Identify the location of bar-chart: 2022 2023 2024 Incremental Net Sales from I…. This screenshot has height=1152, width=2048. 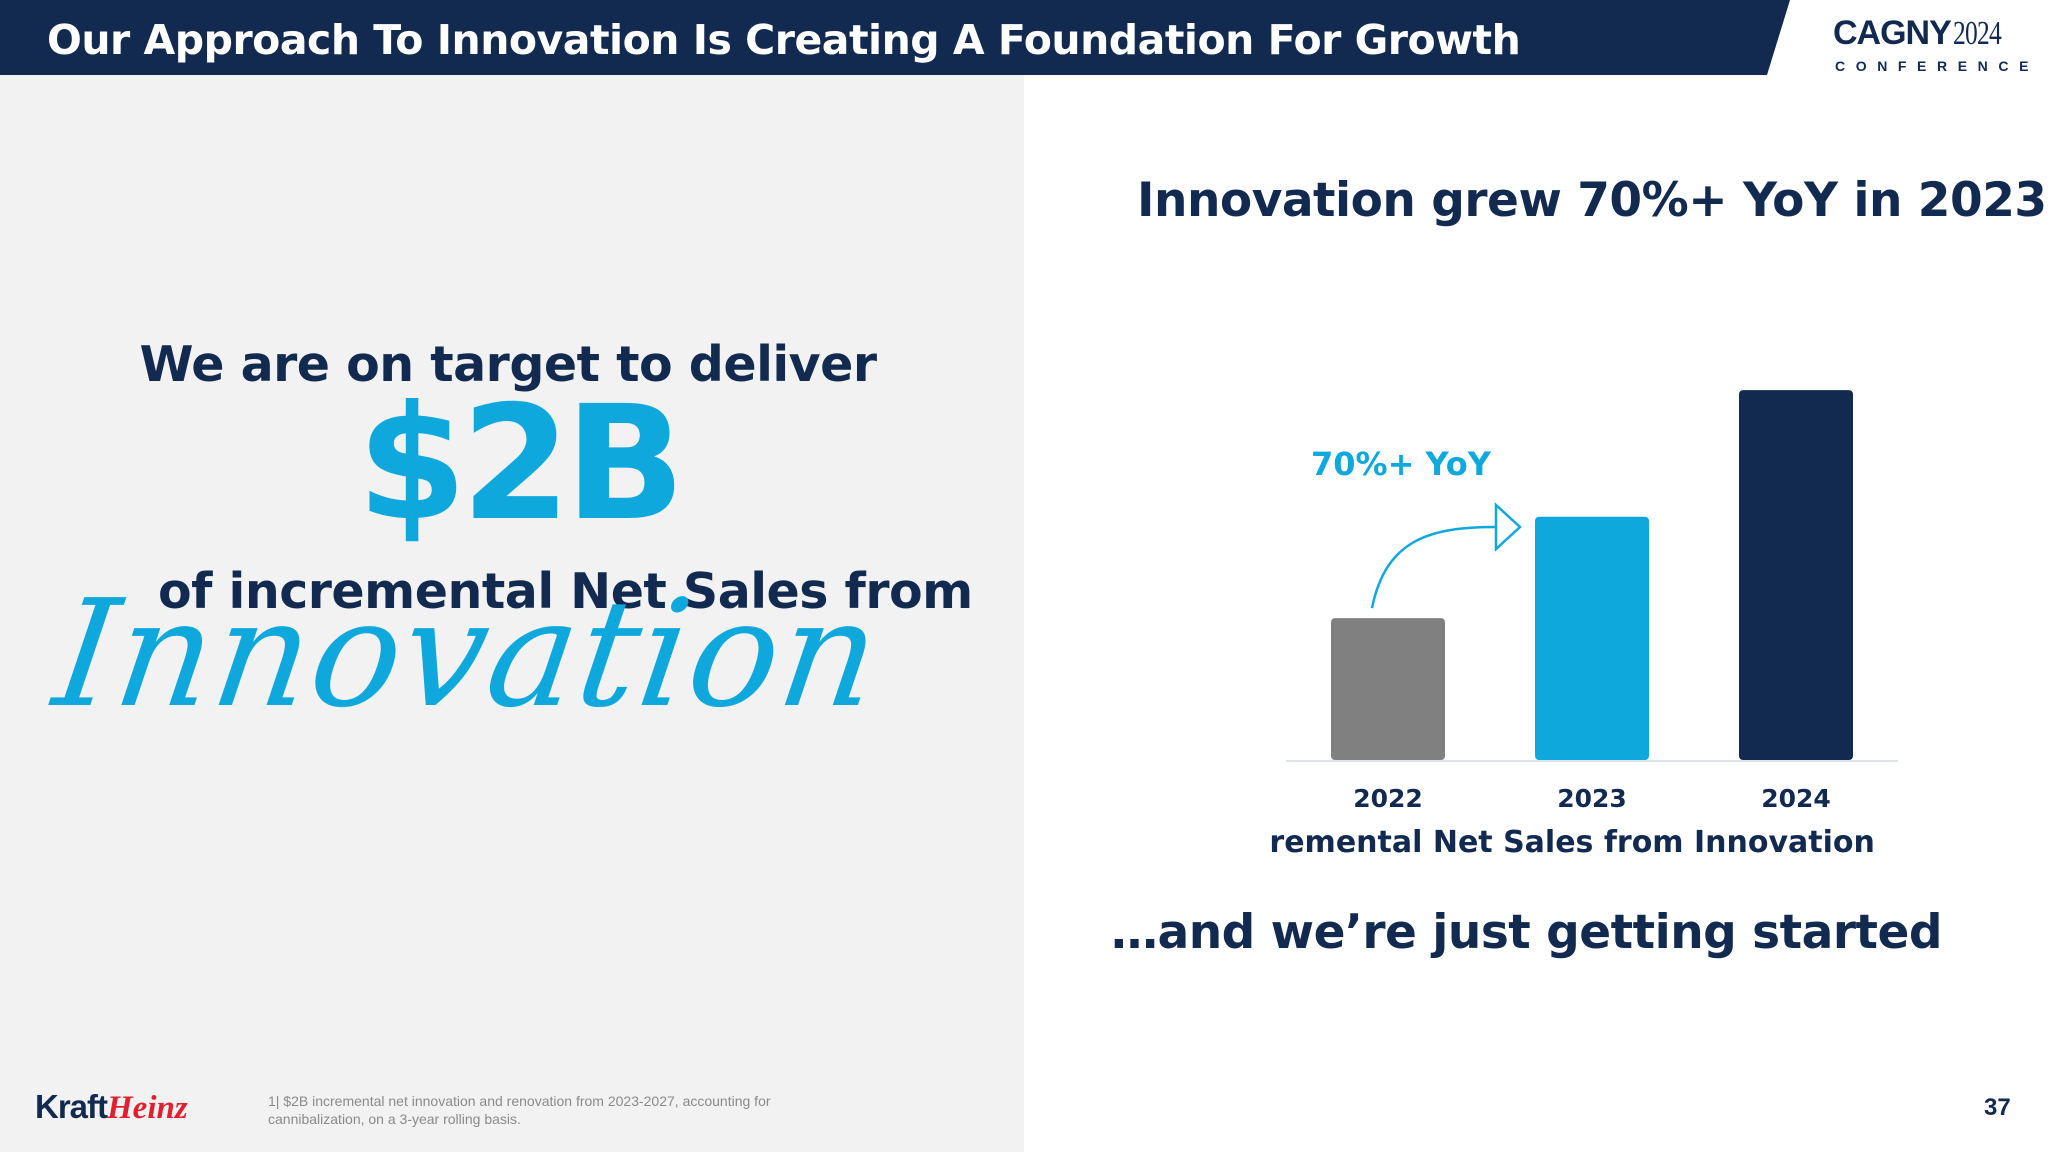
(1584, 625).